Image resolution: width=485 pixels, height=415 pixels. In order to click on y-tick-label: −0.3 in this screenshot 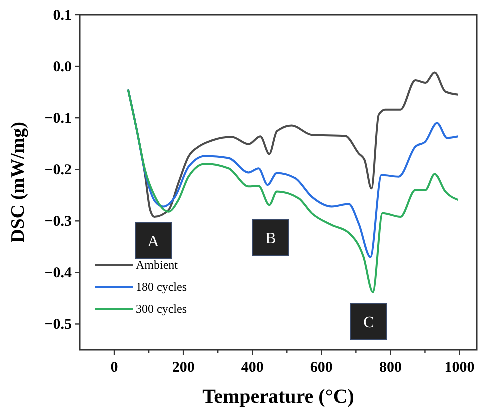, I will do `click(58, 222)`.